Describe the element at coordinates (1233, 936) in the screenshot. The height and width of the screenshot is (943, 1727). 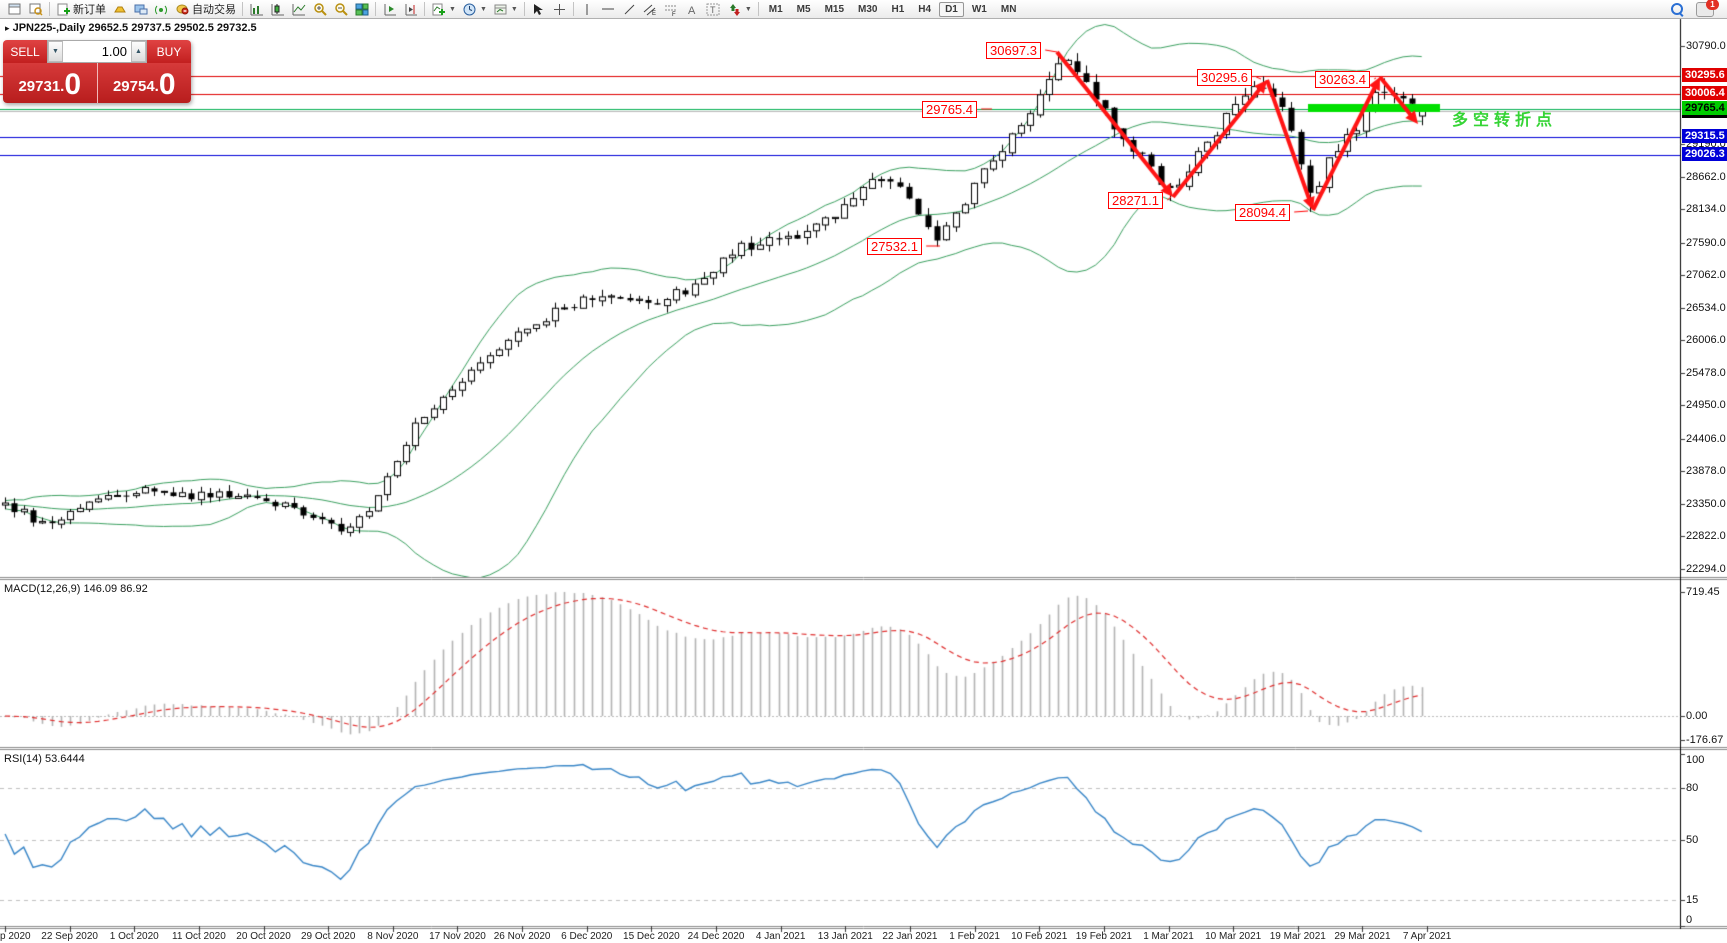
I see `date-label: 10 Mar 2021` at that location.